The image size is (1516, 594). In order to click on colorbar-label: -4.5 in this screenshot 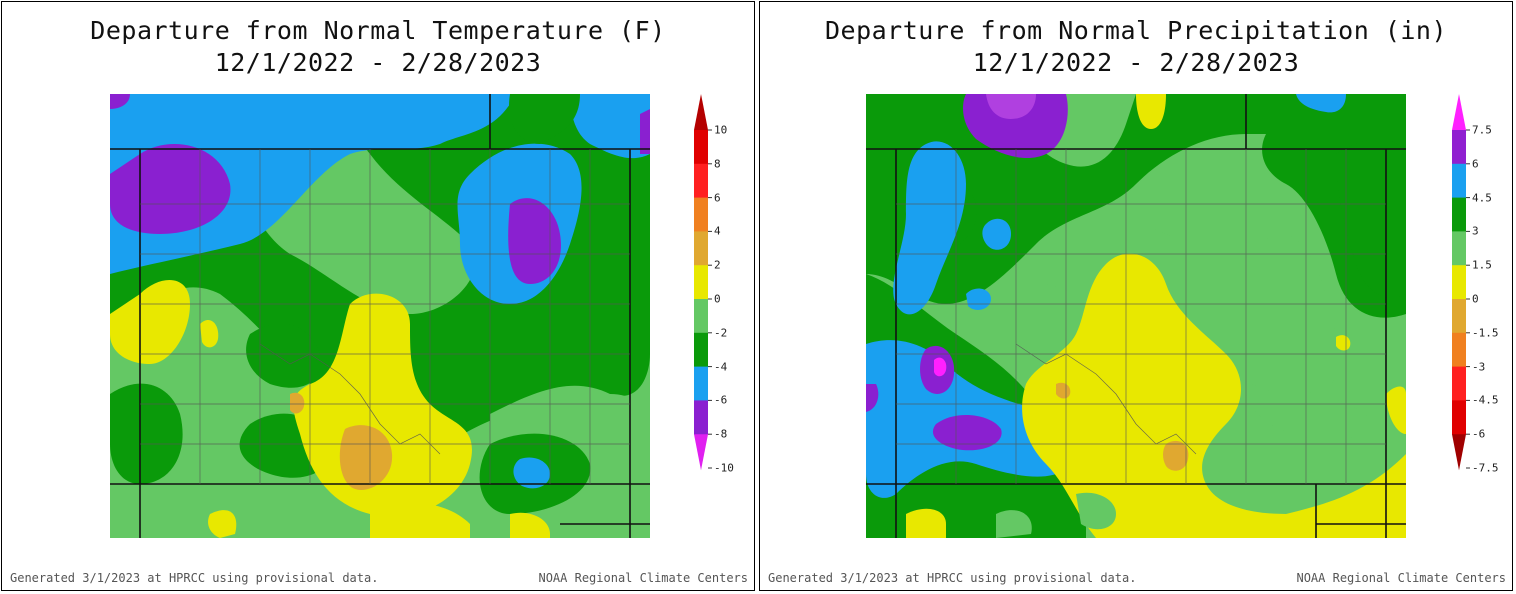, I will do `click(1485, 400)`.